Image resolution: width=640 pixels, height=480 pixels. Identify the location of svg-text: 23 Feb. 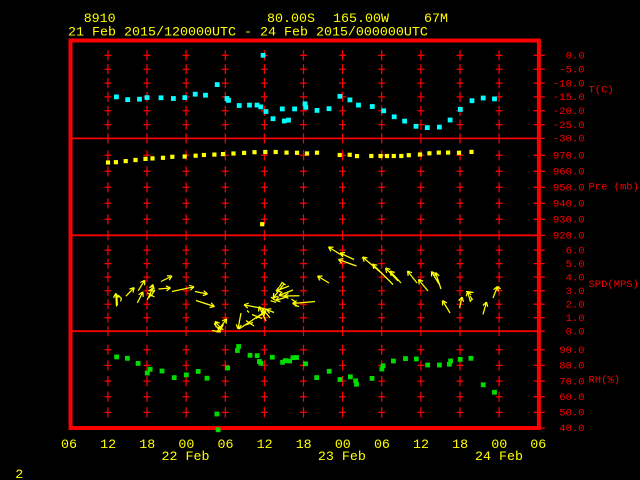
(342, 457).